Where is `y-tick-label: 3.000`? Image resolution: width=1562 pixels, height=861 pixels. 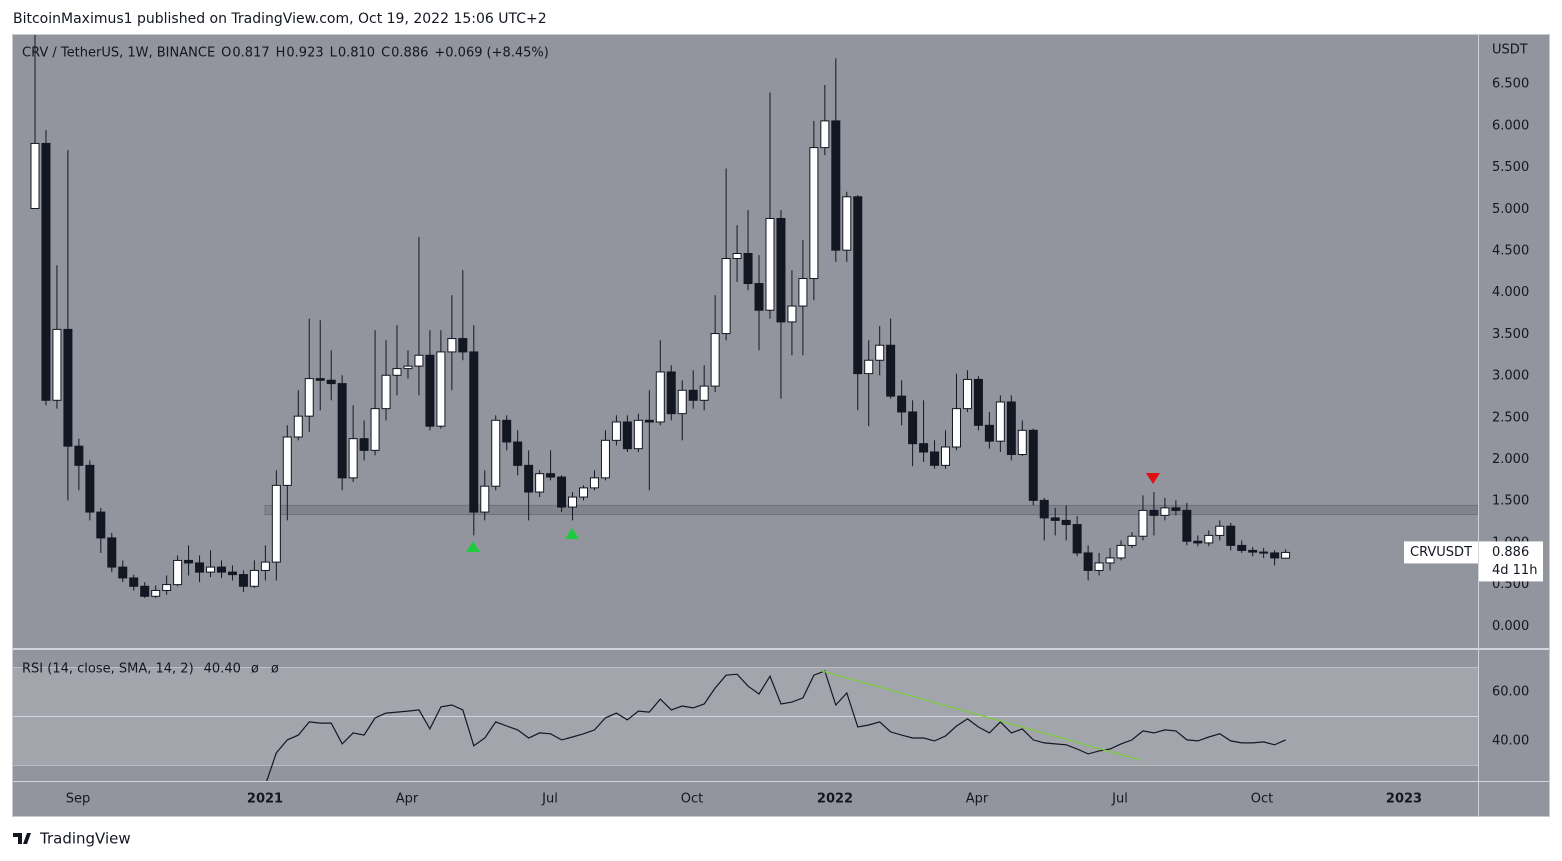 y-tick-label: 3.000 is located at coordinates (1510, 376).